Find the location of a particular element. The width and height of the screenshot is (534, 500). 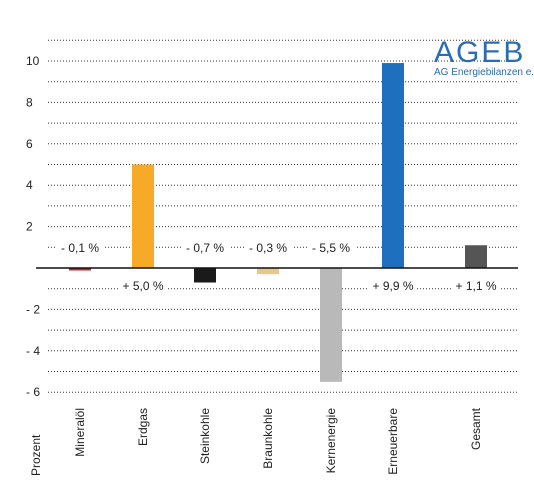

y-tick-label: 4 is located at coordinates (29, 185).